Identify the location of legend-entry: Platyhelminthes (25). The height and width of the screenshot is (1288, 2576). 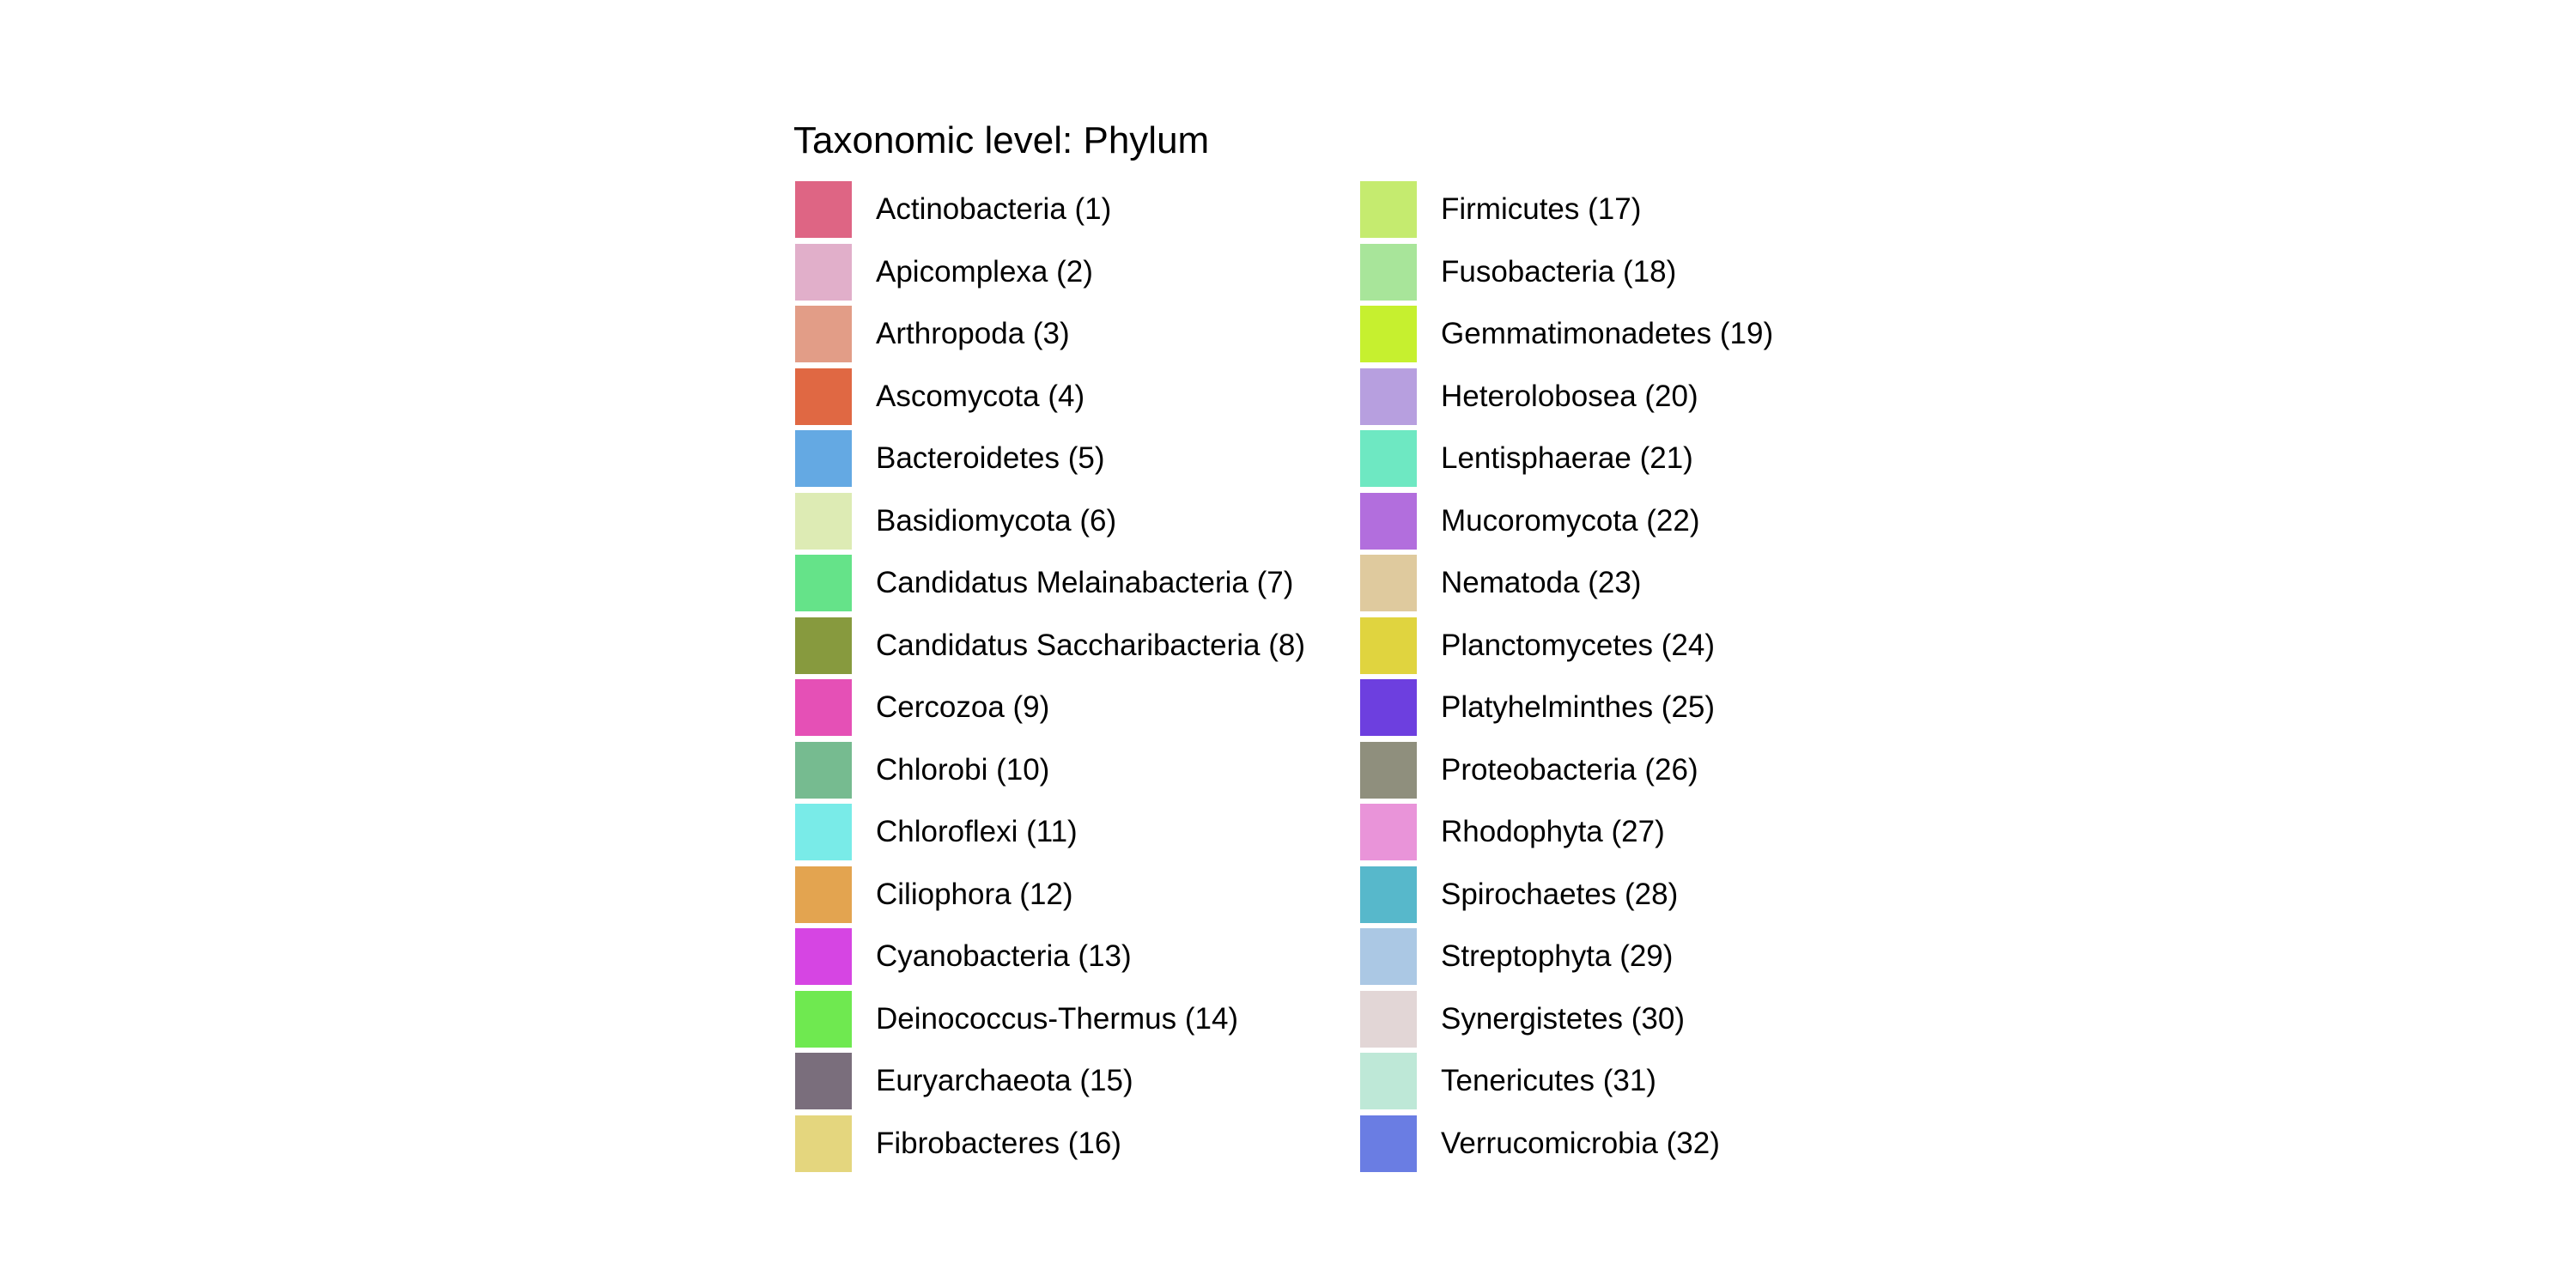
(1635, 708).